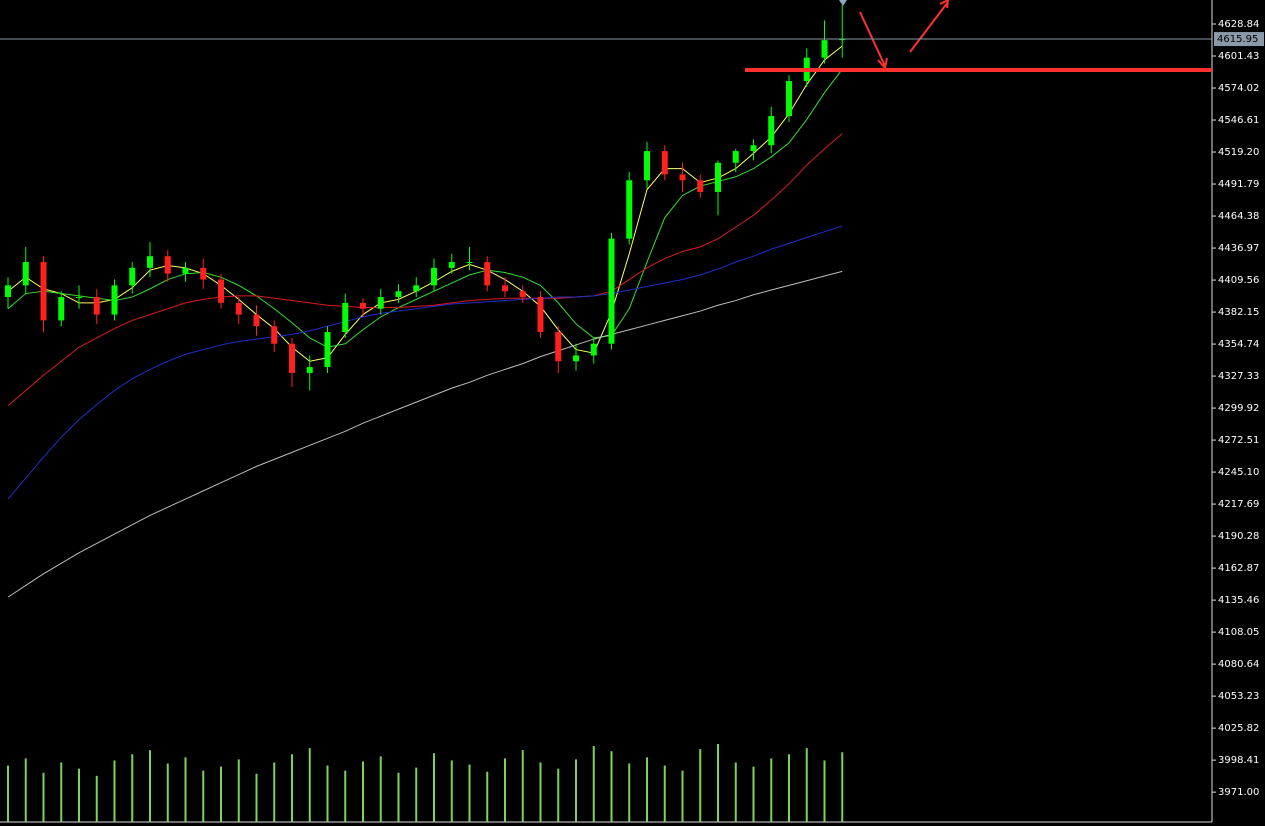  What do you see at coordinates (1238, 376) in the screenshot?
I see `y-tick-label: 4327.33` at bounding box center [1238, 376].